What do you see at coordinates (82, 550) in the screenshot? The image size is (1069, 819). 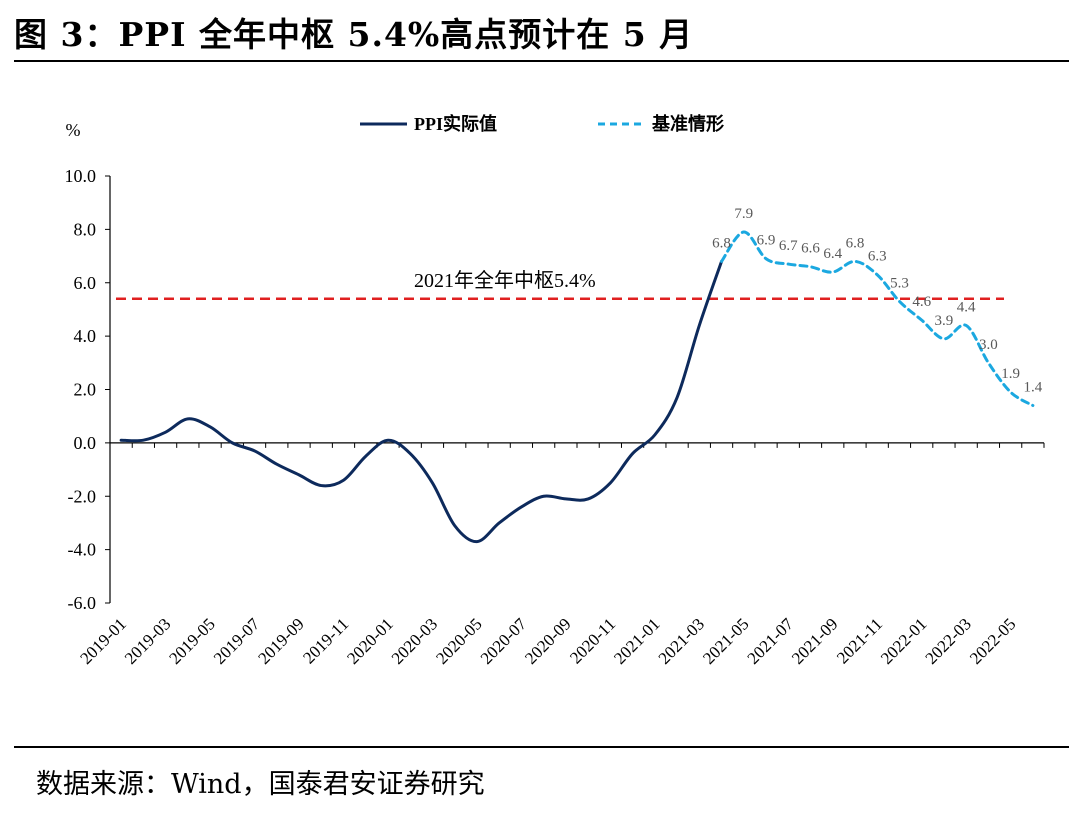 I see `y-tick-label: -4.0` at bounding box center [82, 550].